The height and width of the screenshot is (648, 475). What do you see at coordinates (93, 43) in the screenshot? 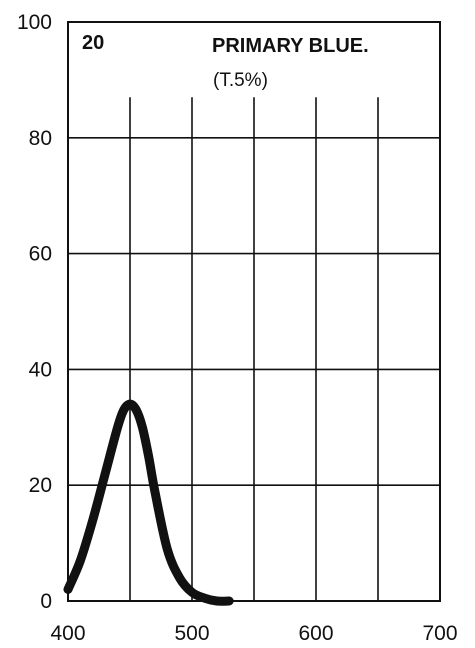
I see `panel-number: 20` at bounding box center [93, 43].